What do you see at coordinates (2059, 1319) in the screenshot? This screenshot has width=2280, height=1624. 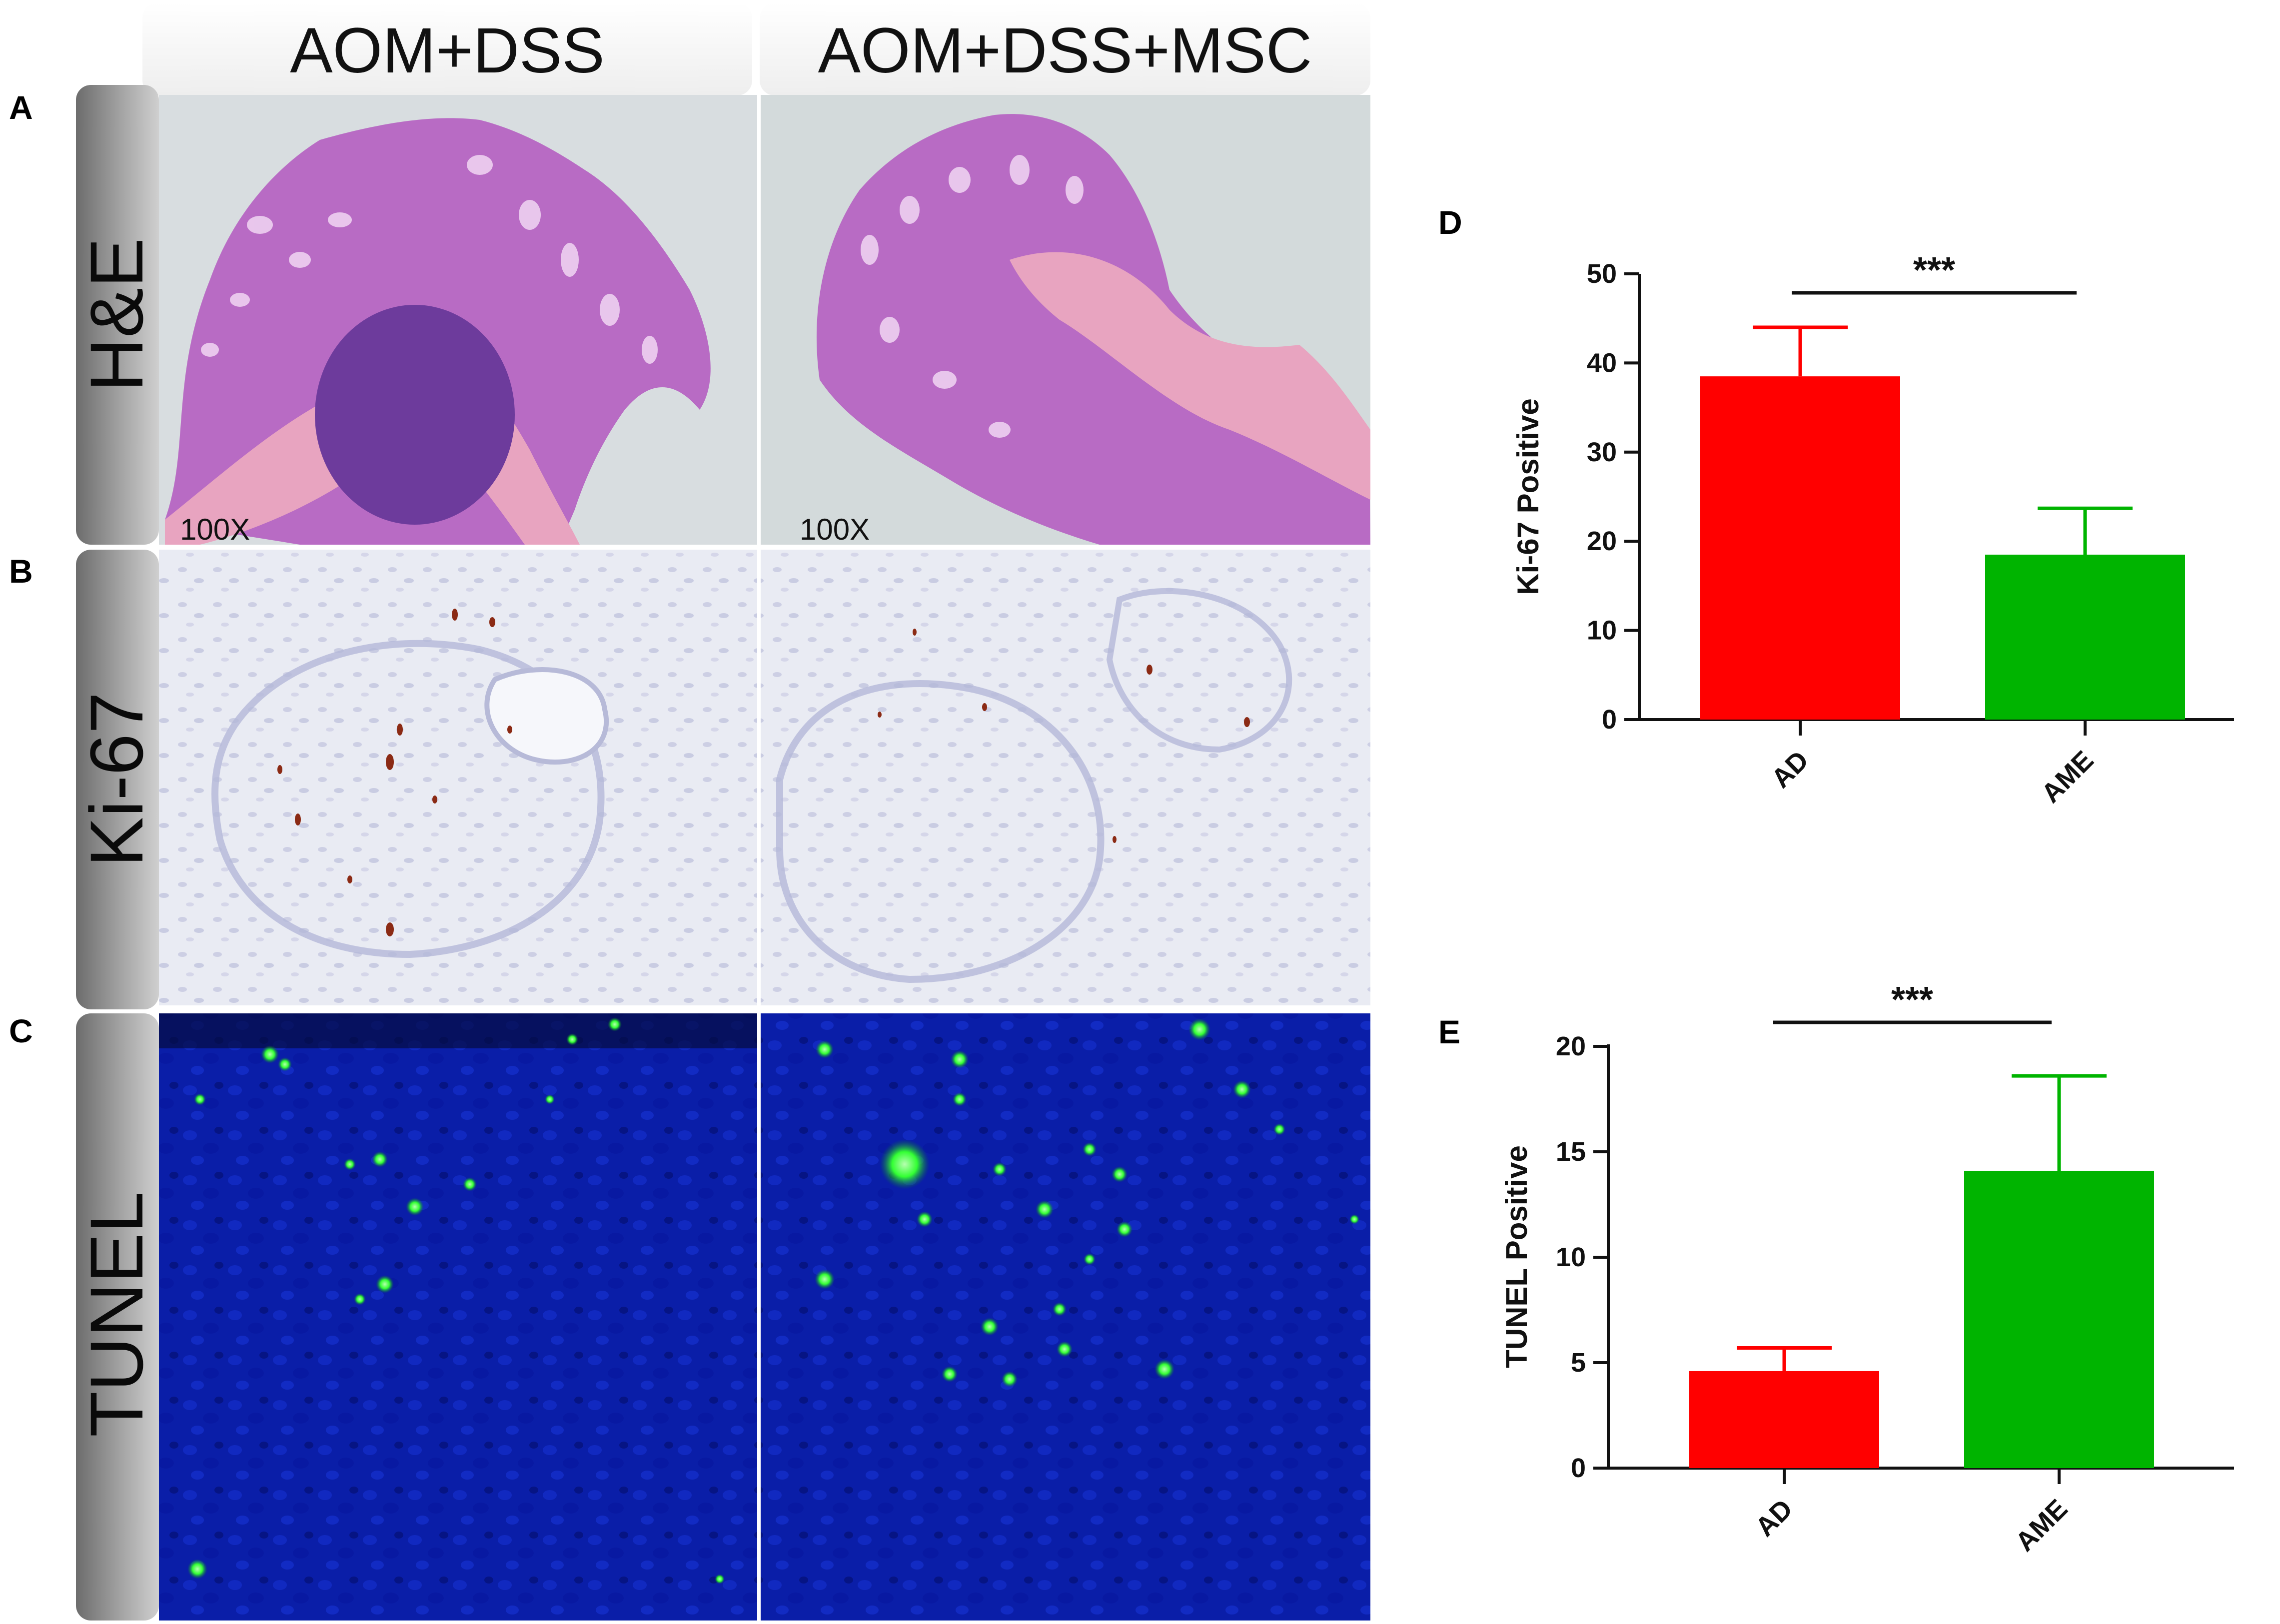 I see `chart-e-bar-ame` at bounding box center [2059, 1319].